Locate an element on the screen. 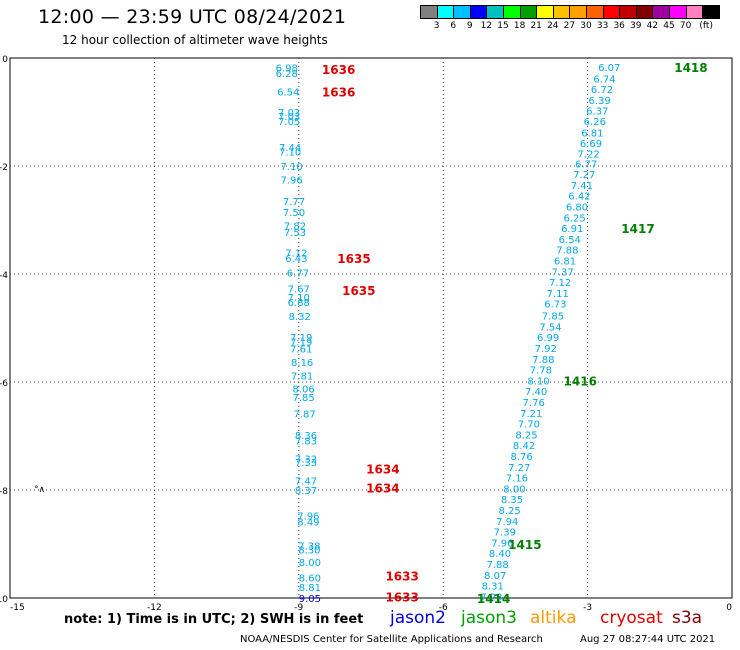  swh-value: 6.25 is located at coordinates (574, 218).